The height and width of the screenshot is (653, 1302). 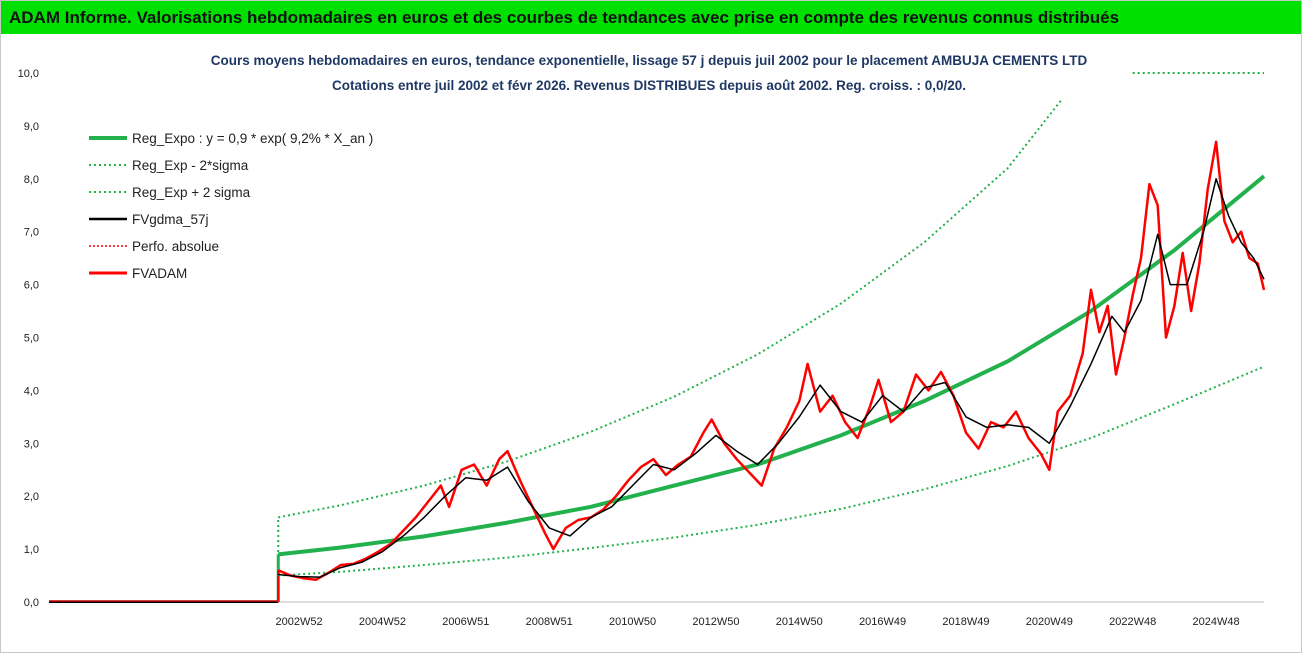 I want to click on x-tick-label: 2018W49, so click(x=965, y=622).